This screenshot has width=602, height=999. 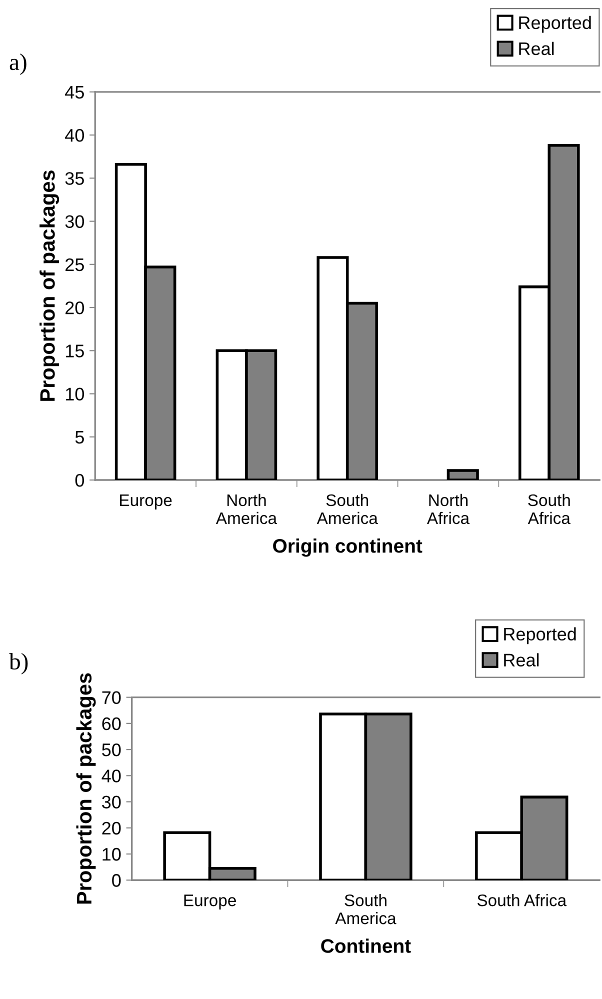 I want to click on y-tick-label: 45, so click(x=74, y=92).